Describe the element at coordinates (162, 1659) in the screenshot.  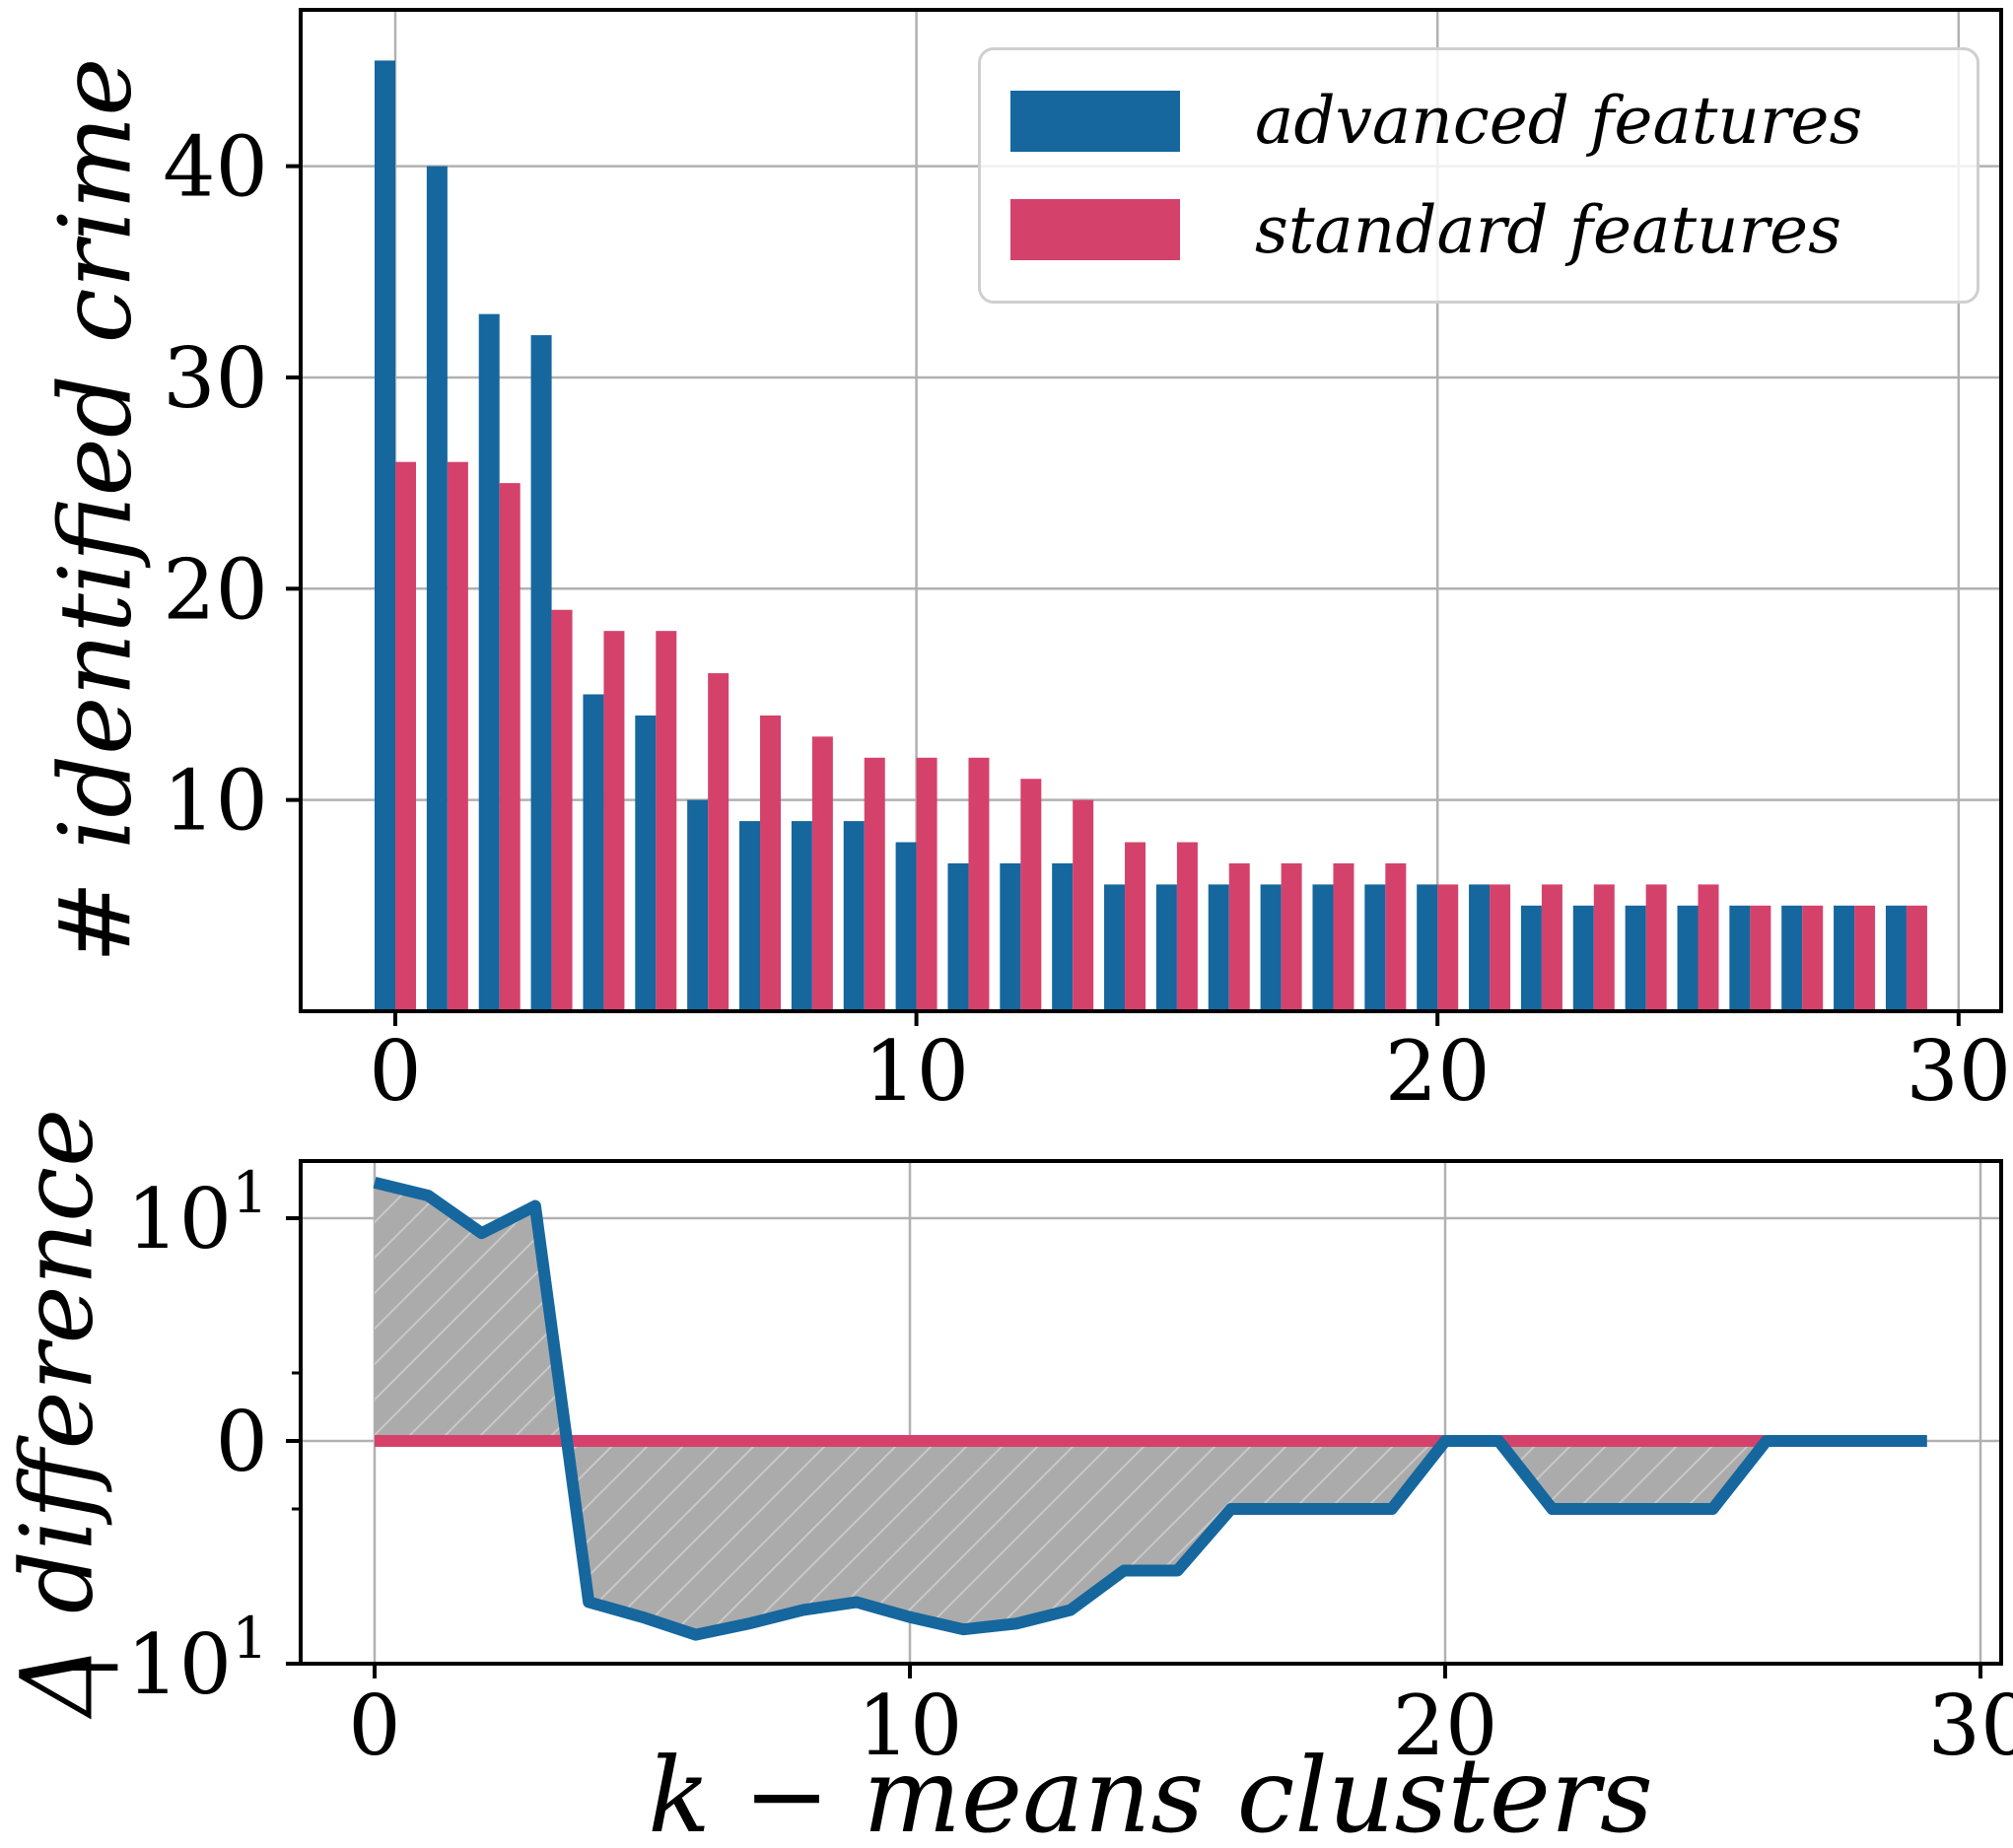
I see `bottom-y-tick-label: −101` at that location.